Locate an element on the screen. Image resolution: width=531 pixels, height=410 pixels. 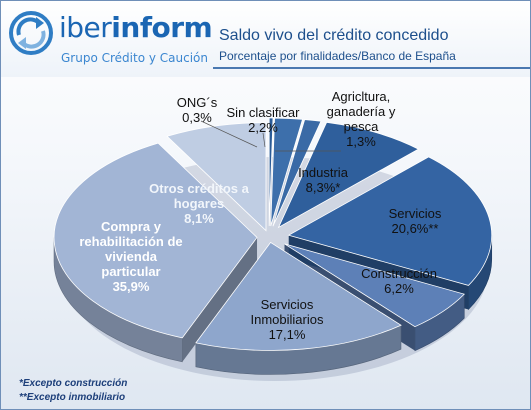
slice-label-5: Construcción 6,2% is located at coordinates (399, 281).